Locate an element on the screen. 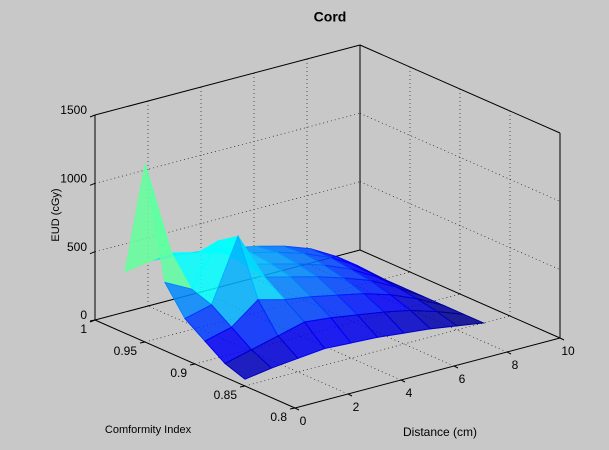  z-tick-label: 500 is located at coordinates (77, 247).